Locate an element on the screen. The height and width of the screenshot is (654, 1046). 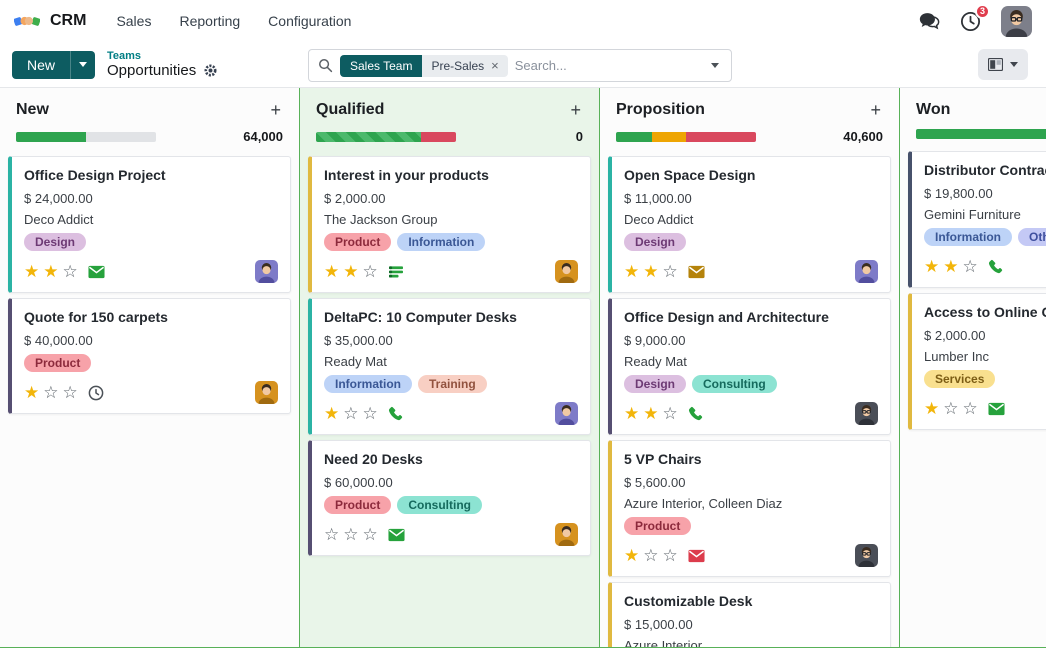
card-amount: $ 35,000.00 is located at coordinates (358, 340).